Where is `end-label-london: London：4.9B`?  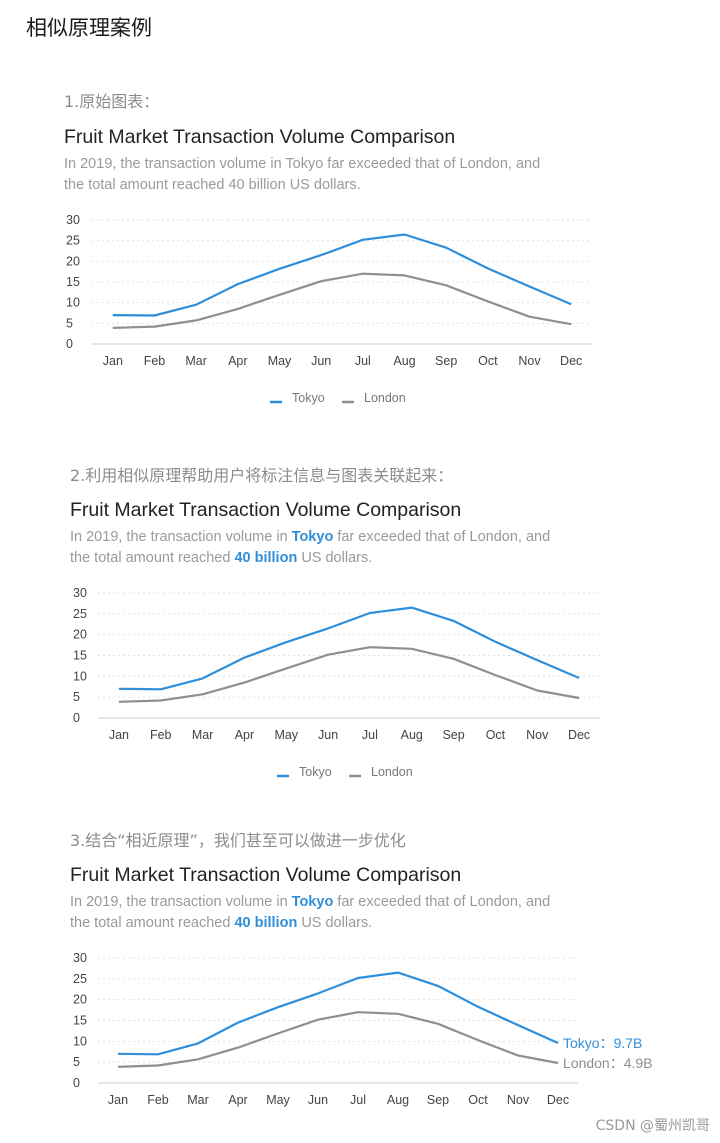
end-label-london: London：4.9B is located at coordinates (608, 1063).